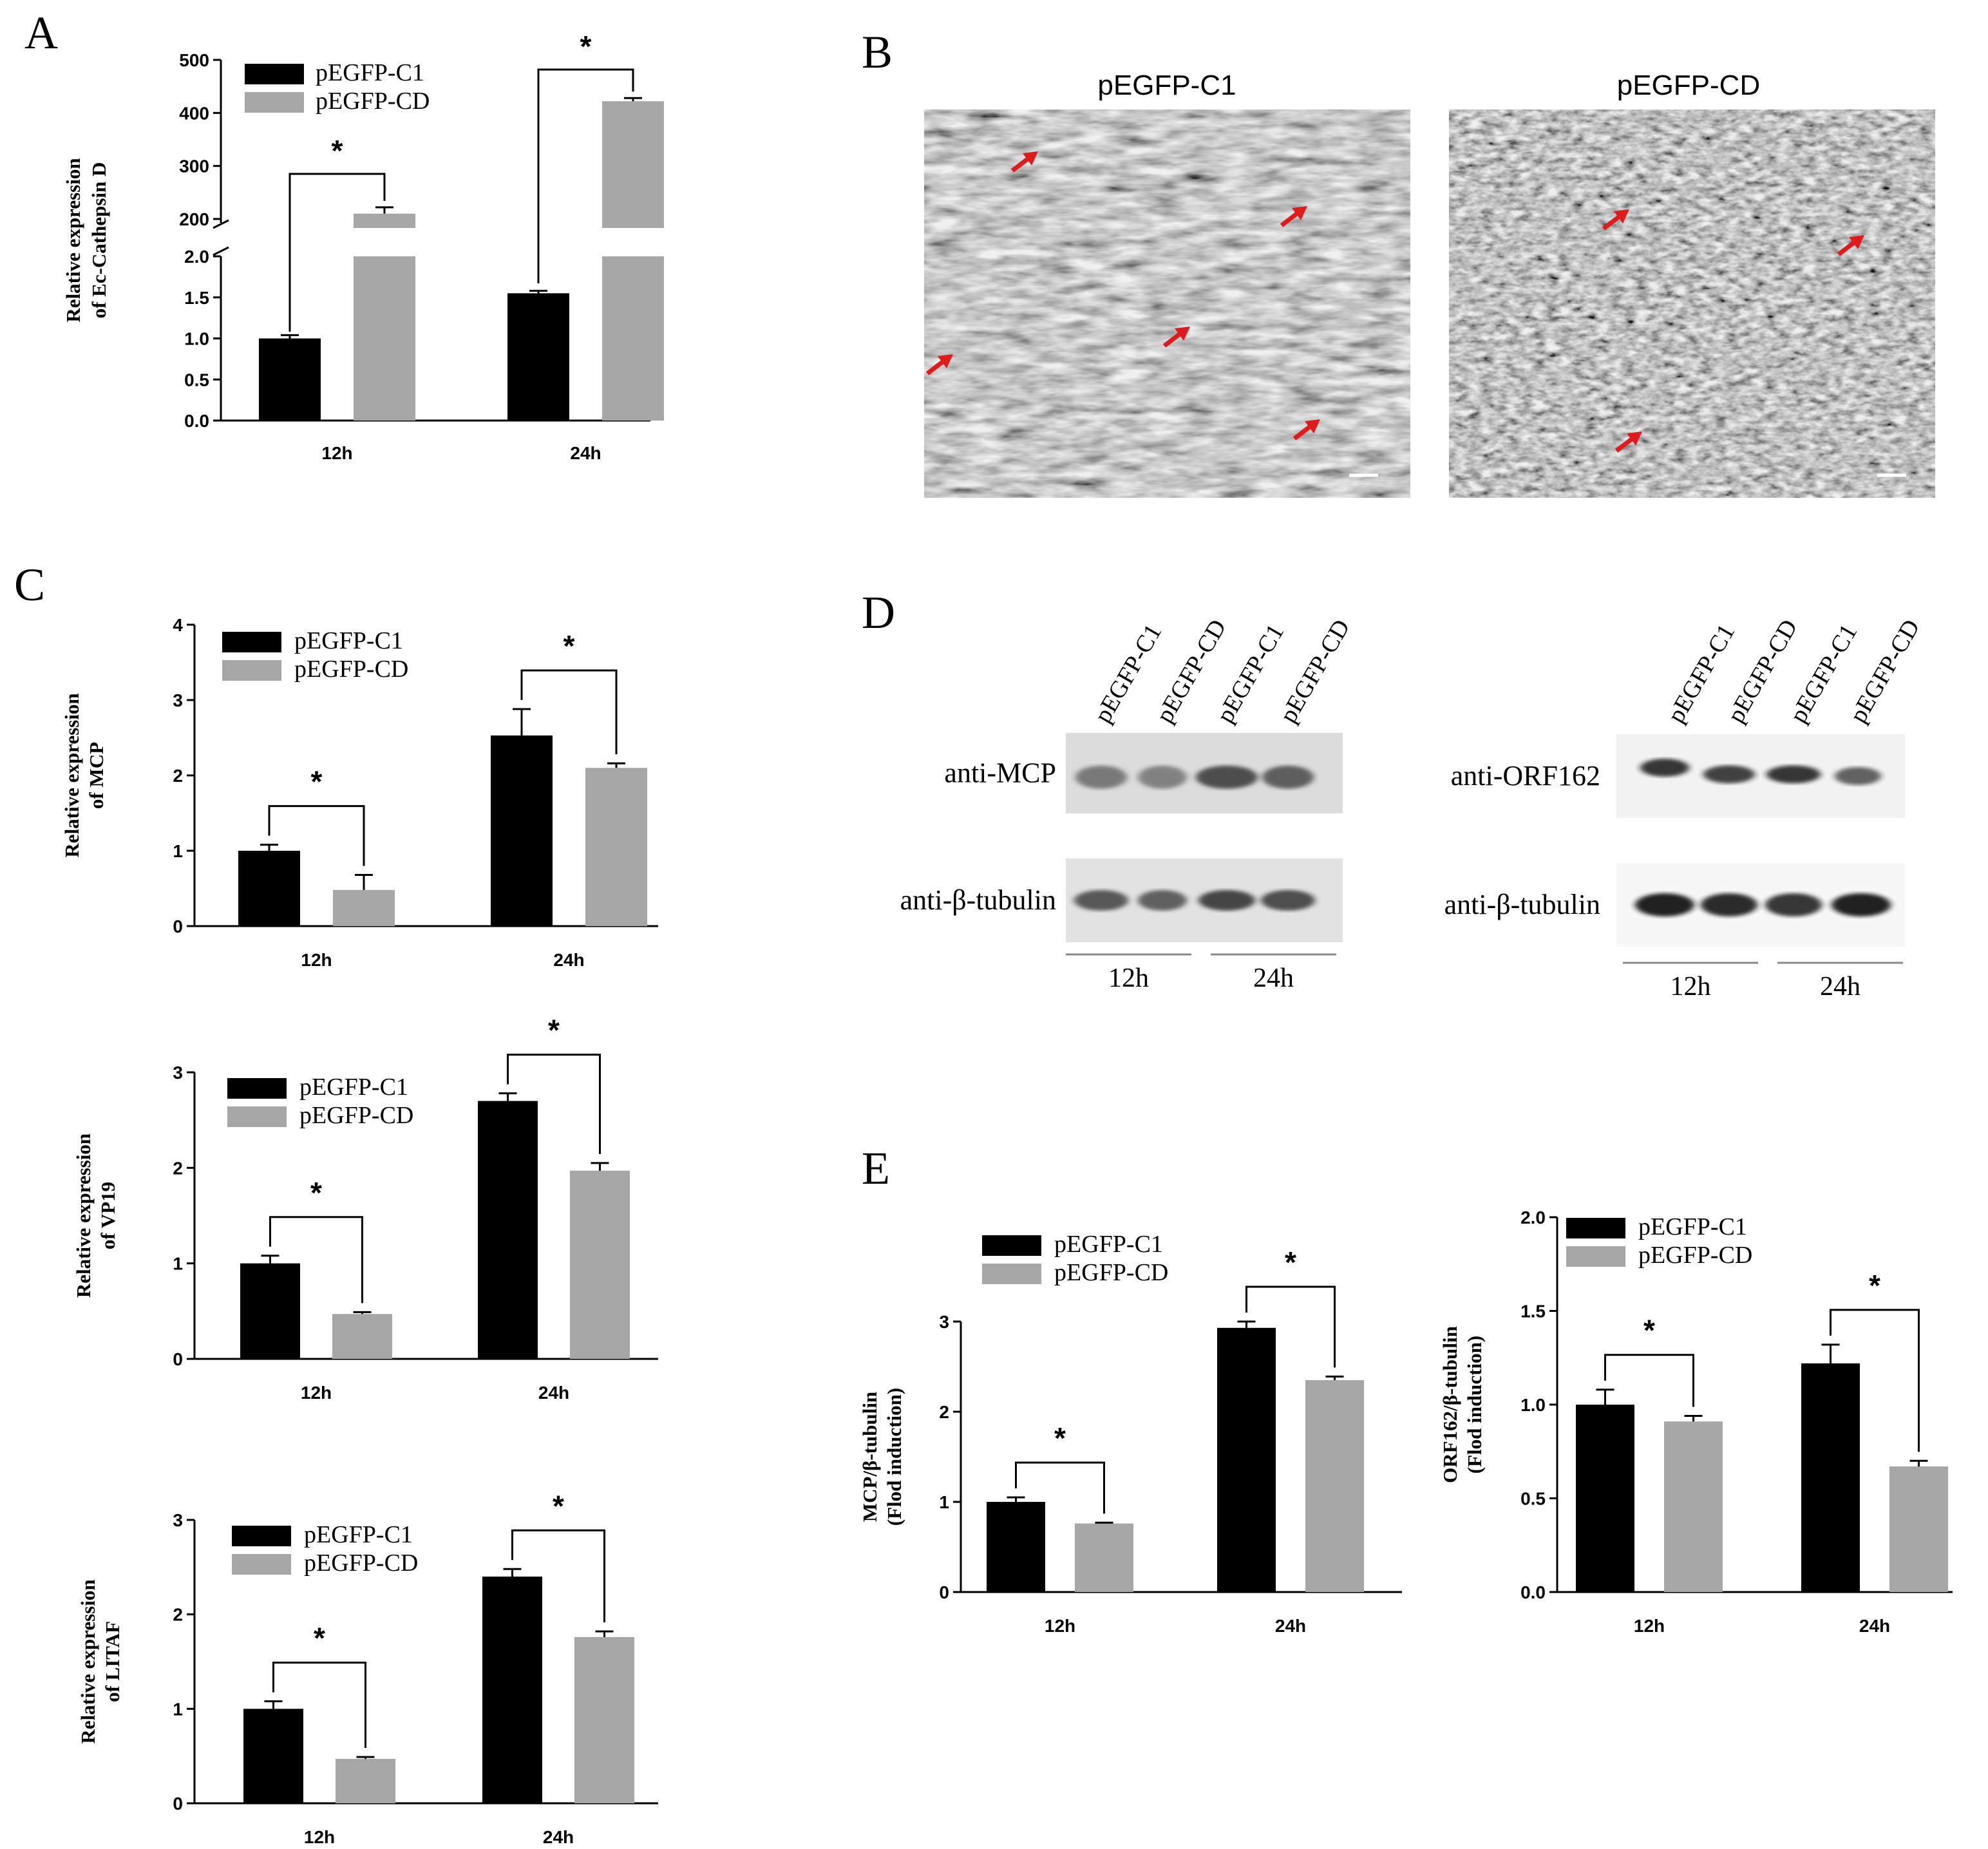 The image size is (1988, 1849). I want to click on panel-label-a: A, so click(41, 33).